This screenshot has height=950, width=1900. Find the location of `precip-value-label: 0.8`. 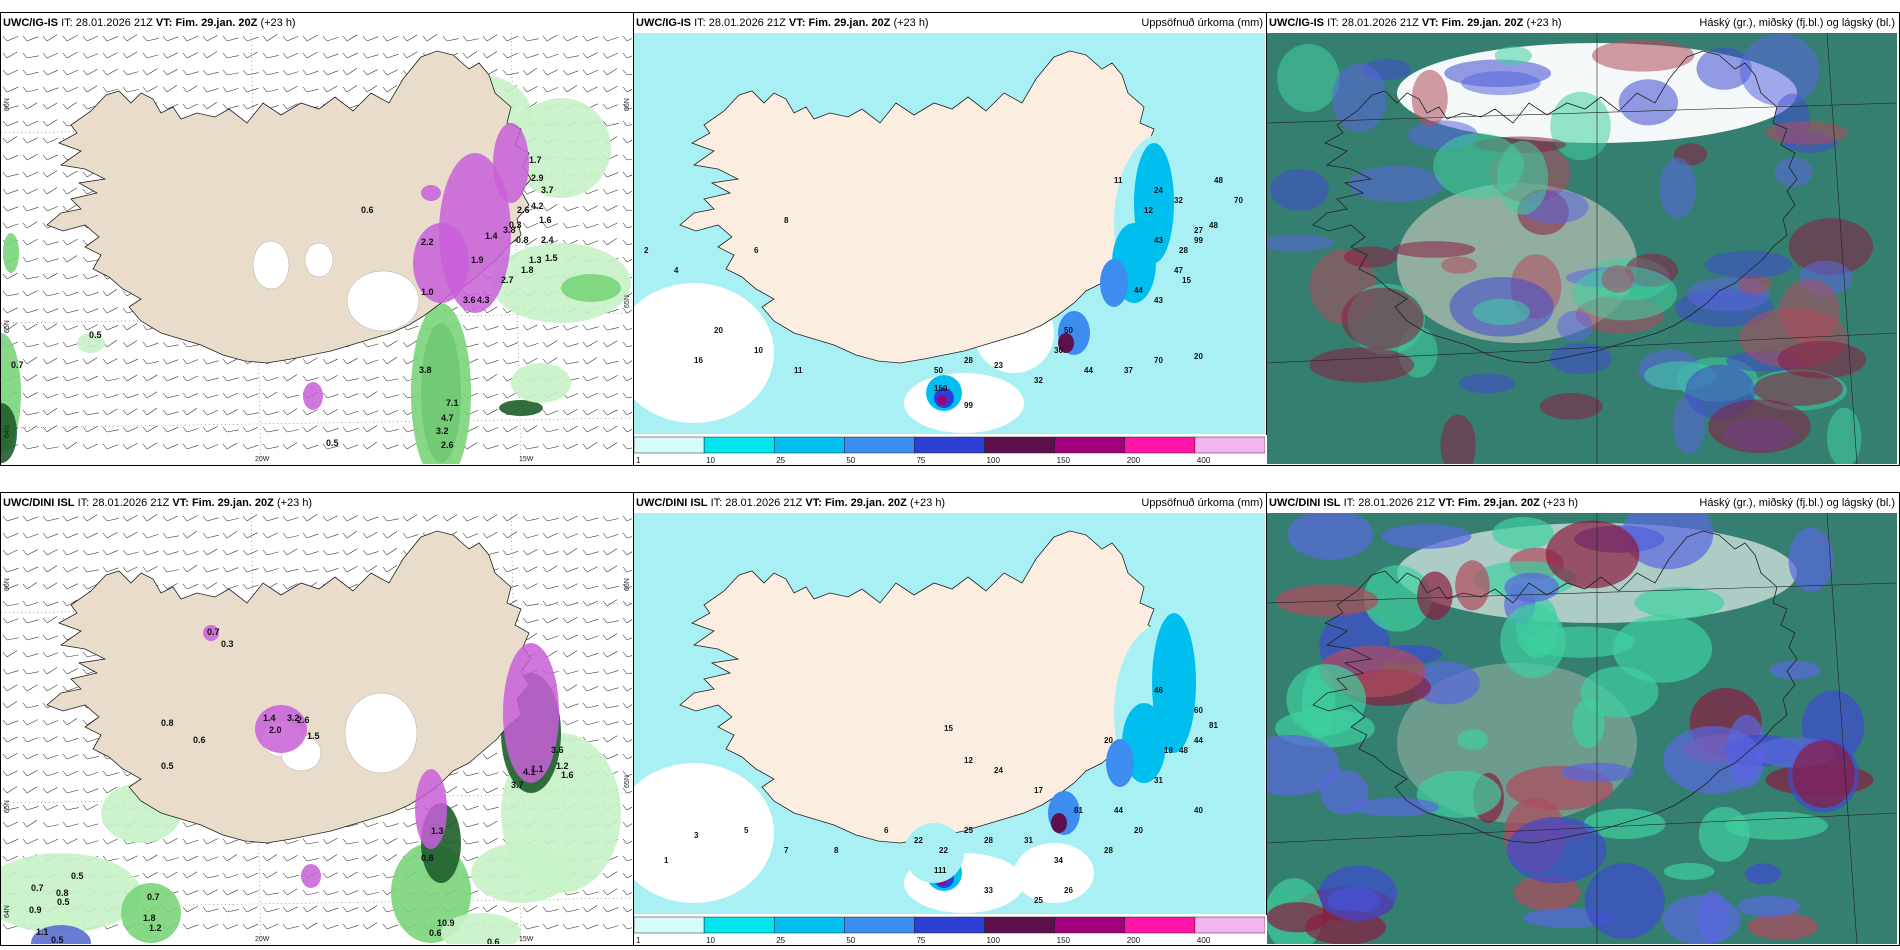

precip-value-label: 0.8 is located at coordinates (522, 240).